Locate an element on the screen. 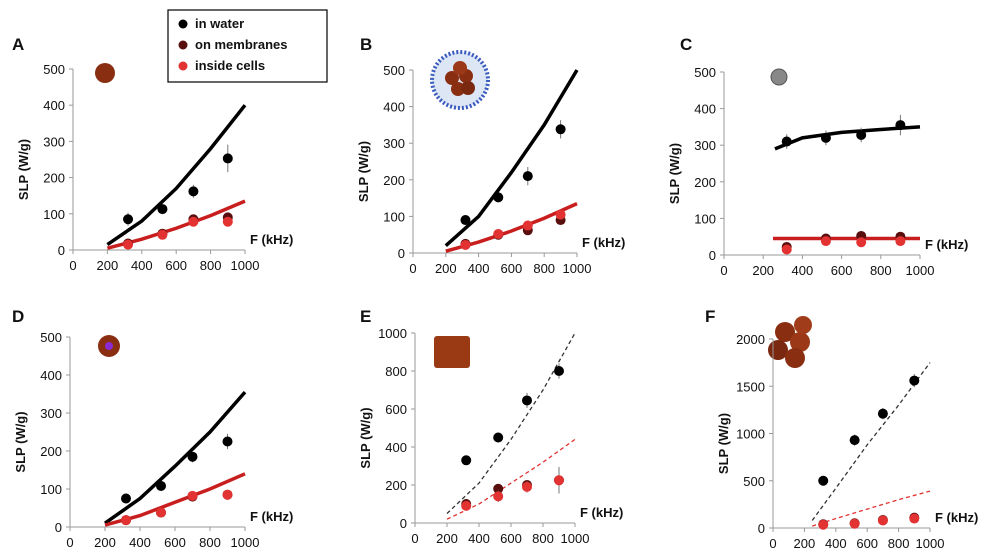 The width and height of the screenshot is (989, 558). liposome-icon is located at coordinates (460, 80).